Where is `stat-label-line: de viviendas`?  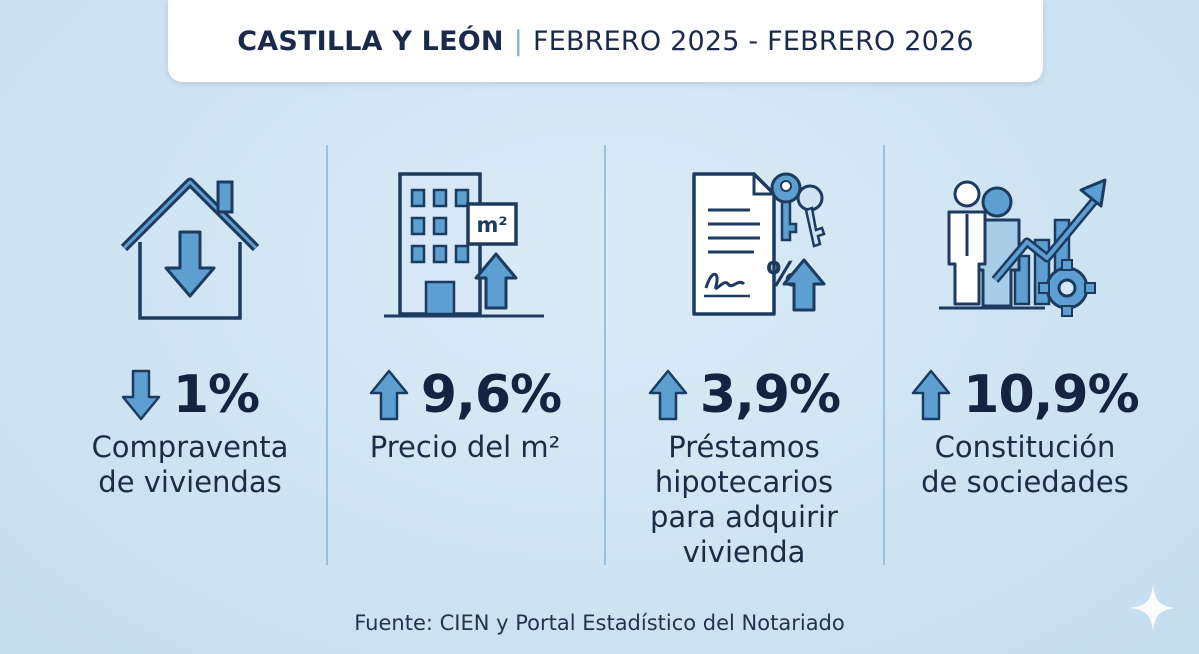 stat-label-line: de viviendas is located at coordinates (190, 482).